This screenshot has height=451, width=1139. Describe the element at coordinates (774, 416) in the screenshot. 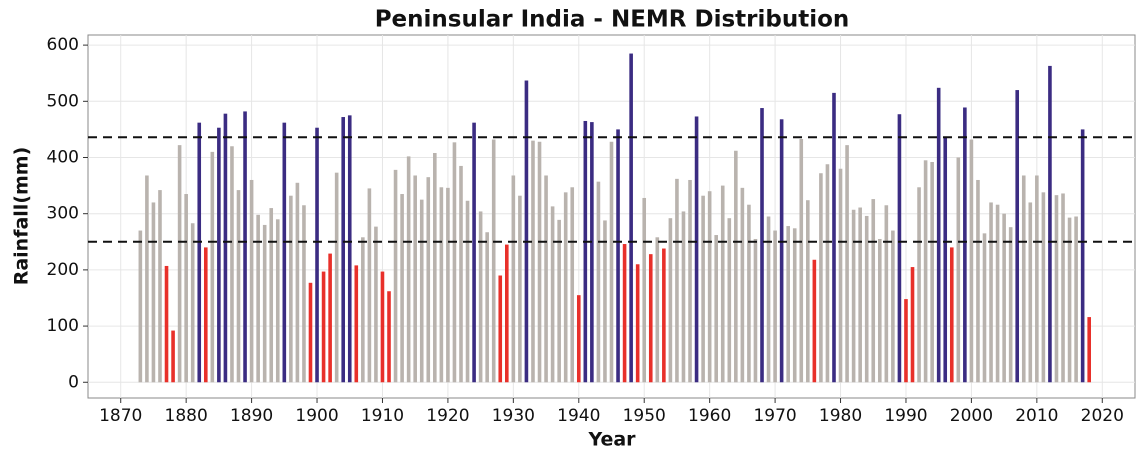

I see `x-tick-label: 1970` at that location.